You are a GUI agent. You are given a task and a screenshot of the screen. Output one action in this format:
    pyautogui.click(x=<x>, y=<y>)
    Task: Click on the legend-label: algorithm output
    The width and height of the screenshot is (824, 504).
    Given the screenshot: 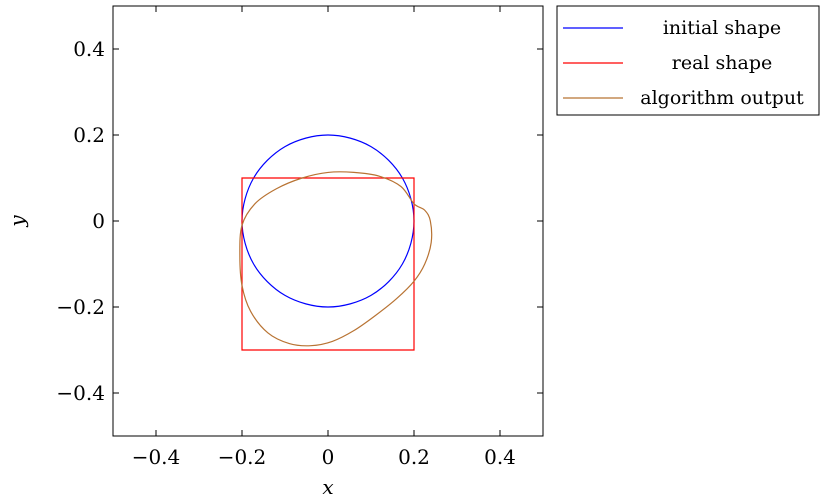 What is the action you would take?
    pyautogui.click(x=722, y=98)
    